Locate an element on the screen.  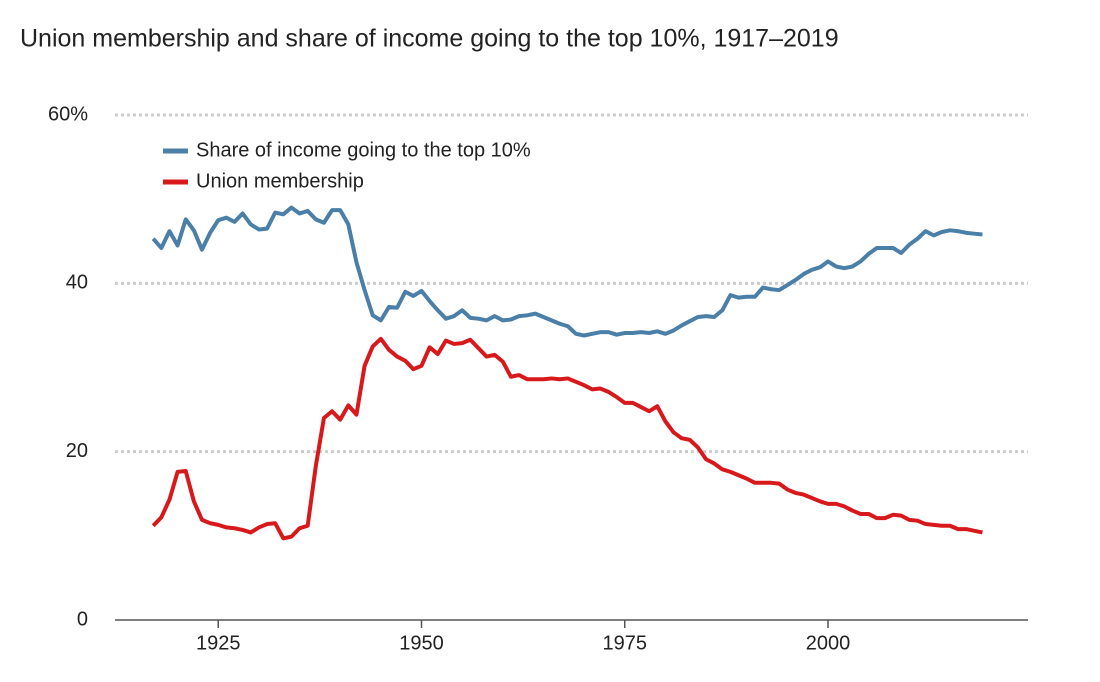
data-line is located at coordinates (567, 271).